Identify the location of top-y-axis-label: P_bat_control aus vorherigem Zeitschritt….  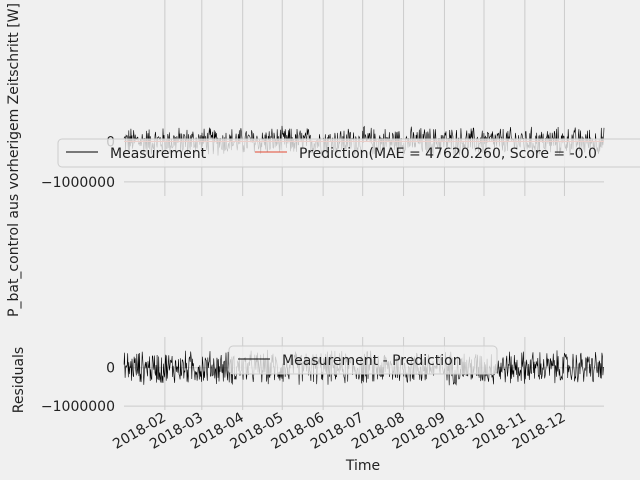
(14, 160).